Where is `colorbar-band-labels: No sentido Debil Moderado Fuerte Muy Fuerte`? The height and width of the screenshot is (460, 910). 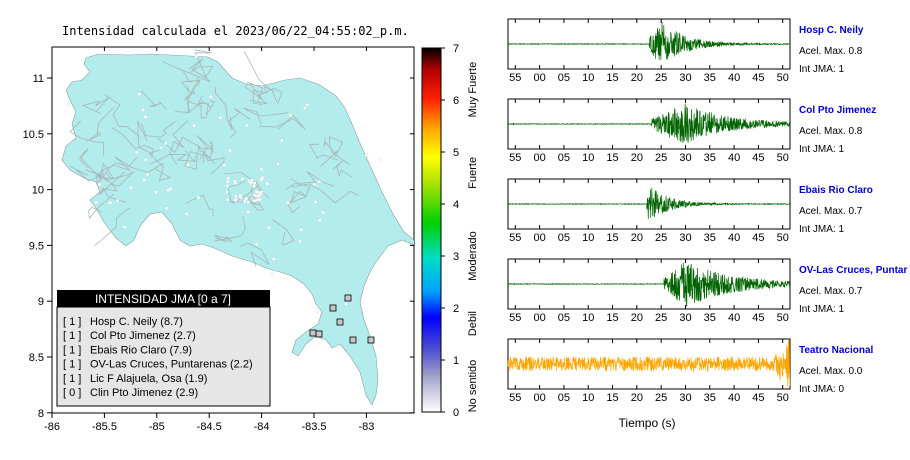 colorbar-band-labels: No sentido Debil Moderado Fuerte Muy Fuerte is located at coordinates (473, 237).